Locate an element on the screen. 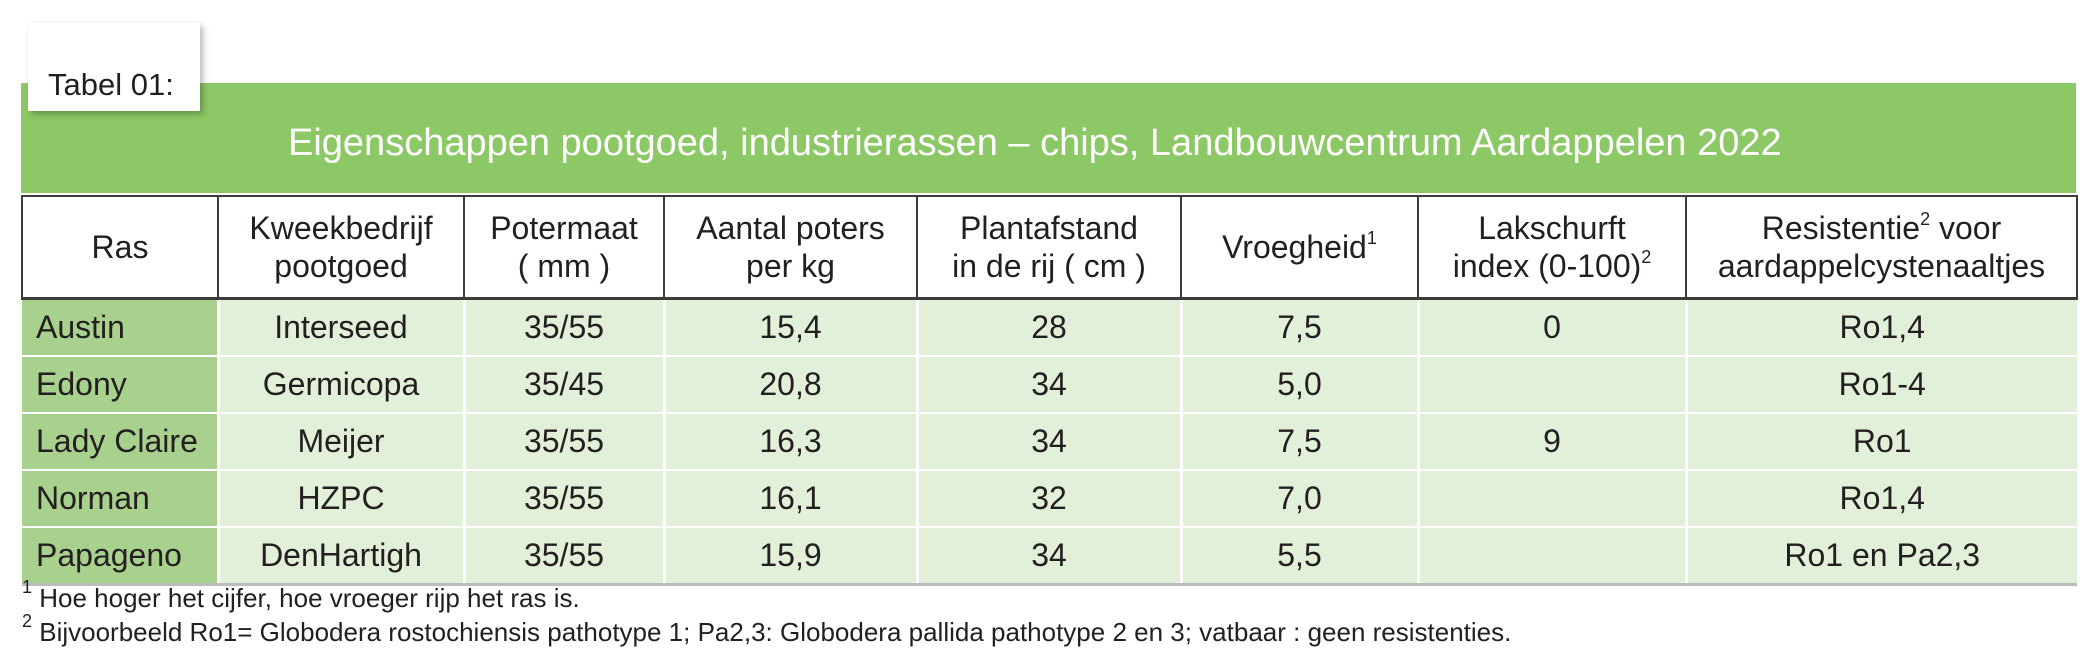 The image size is (2088, 669). cell-plantafstand: 28 is located at coordinates (1048, 326).